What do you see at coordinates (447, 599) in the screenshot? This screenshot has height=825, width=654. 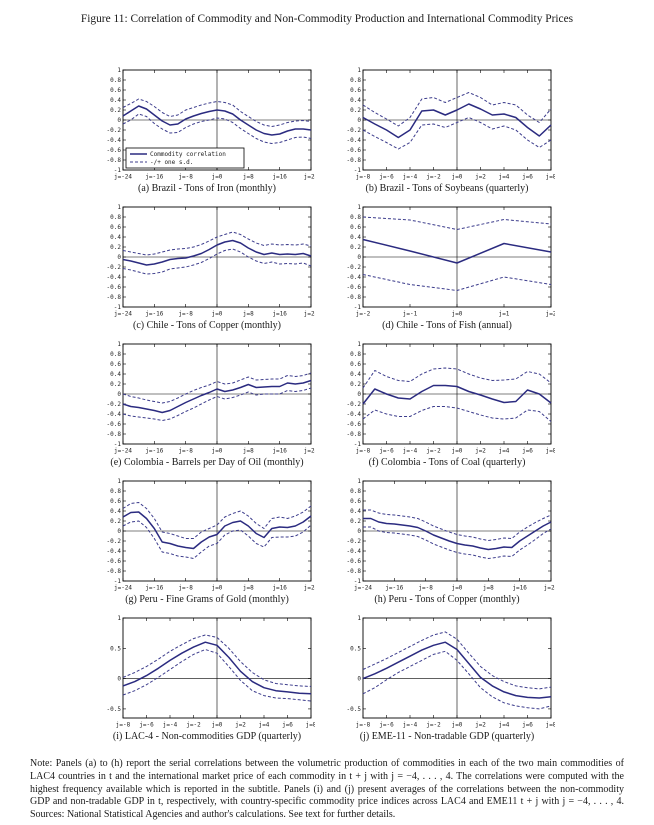 I see `panel-h-caption: (h) Peru - Tons of Copper (monthly)` at bounding box center [447, 599].